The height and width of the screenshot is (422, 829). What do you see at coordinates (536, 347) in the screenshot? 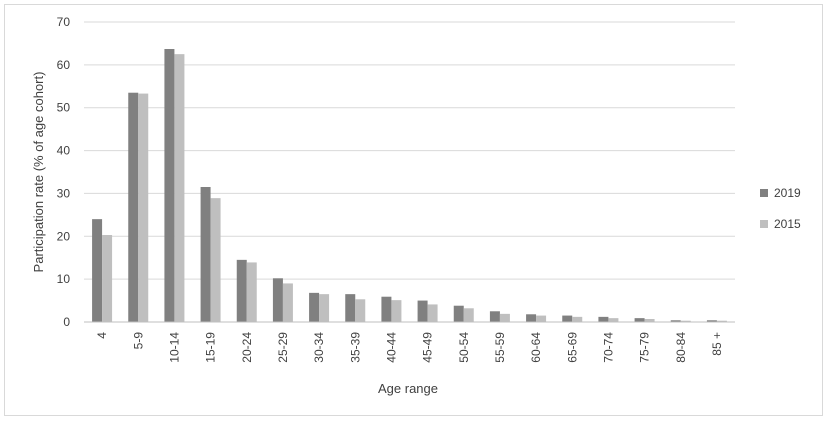
I see `x-tick-label: 60-64` at bounding box center [536, 347].